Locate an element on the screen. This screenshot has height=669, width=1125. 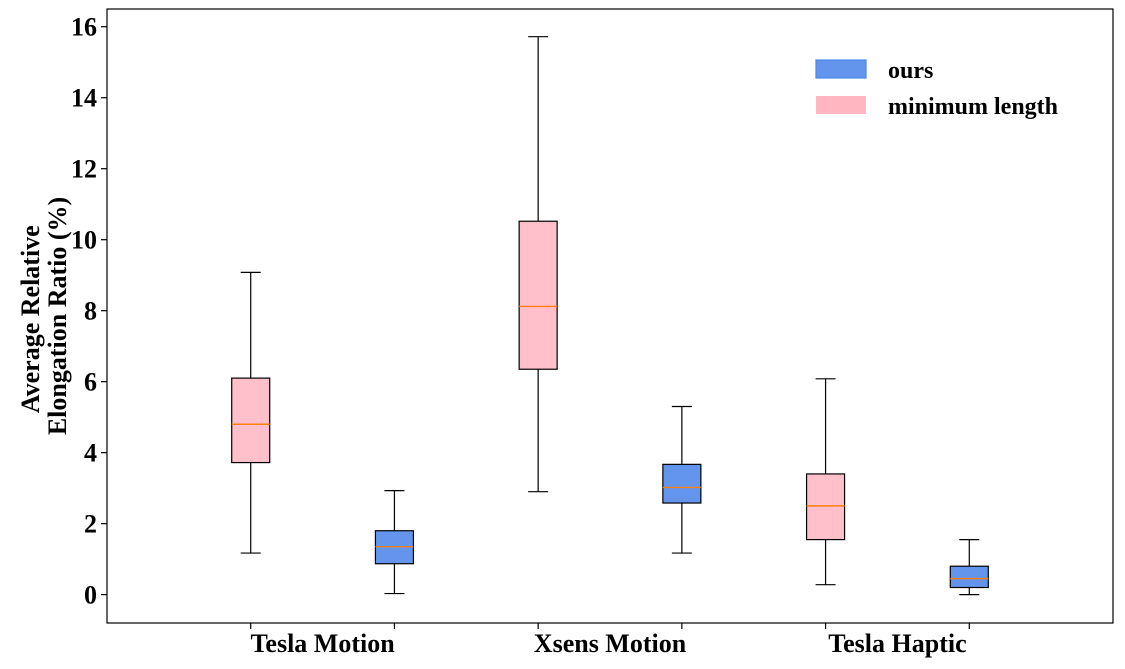
legend: ours minimum length is located at coordinates (936, 89).